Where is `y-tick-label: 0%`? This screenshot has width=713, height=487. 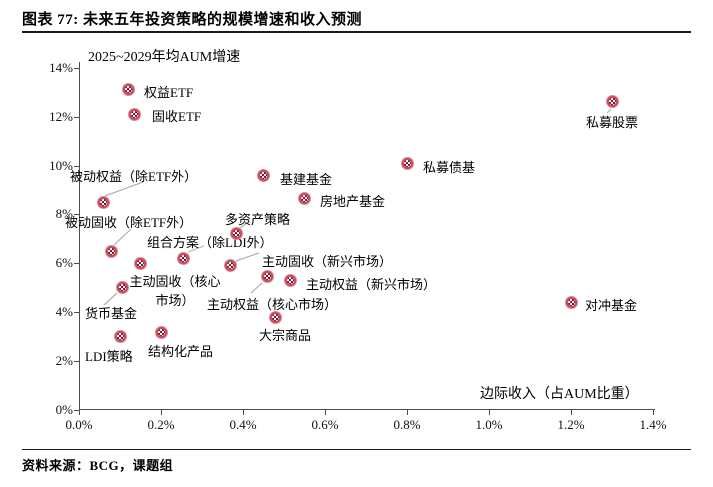 y-tick-label: 0% is located at coordinates (64, 409).